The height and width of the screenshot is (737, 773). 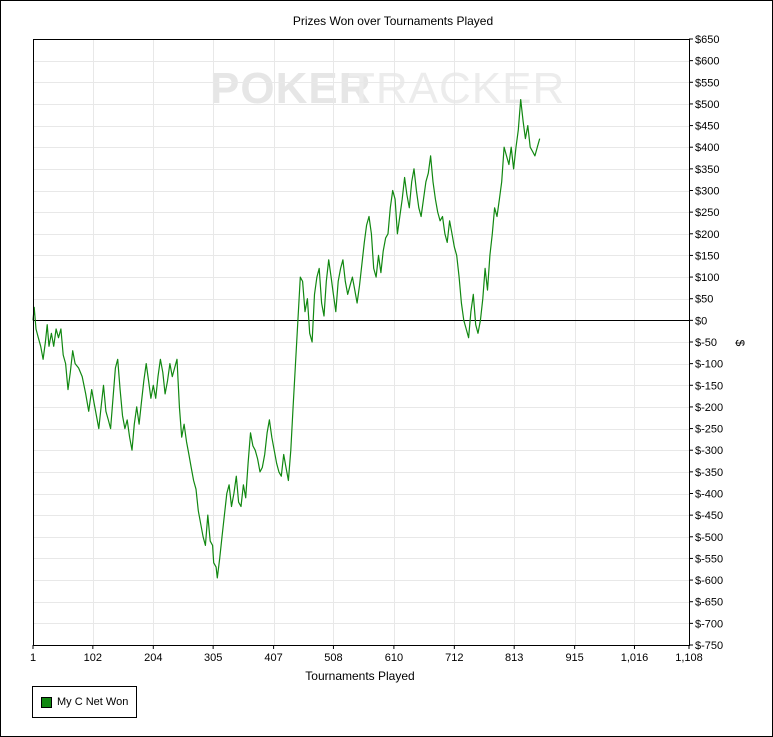 I want to click on watermark: POKER TRACKER, so click(x=387, y=88).